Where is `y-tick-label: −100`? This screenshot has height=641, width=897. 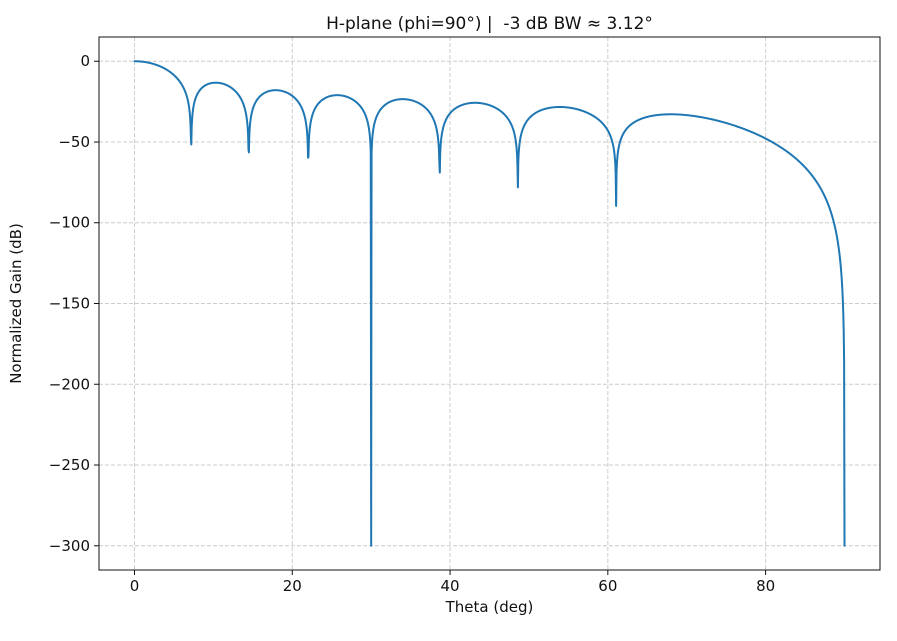
y-tick-label: −100 is located at coordinates (69, 223).